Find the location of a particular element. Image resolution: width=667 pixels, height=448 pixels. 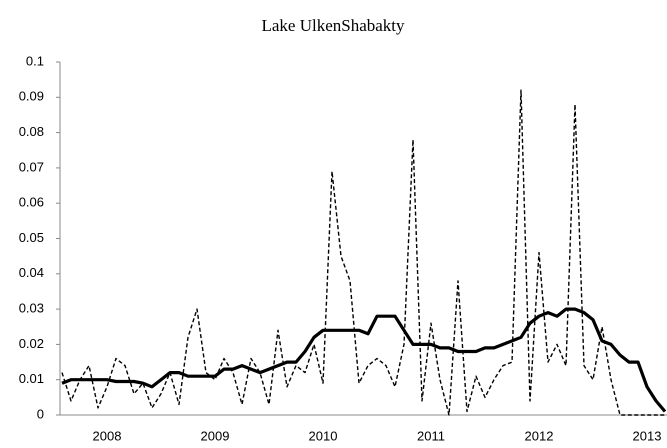

y-tick-label: 0.06 is located at coordinates (31, 202).